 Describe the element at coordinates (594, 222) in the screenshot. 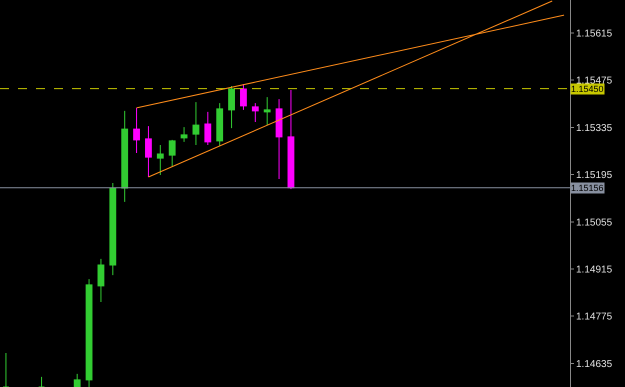

I see `y-tick-label: 1.15055` at that location.